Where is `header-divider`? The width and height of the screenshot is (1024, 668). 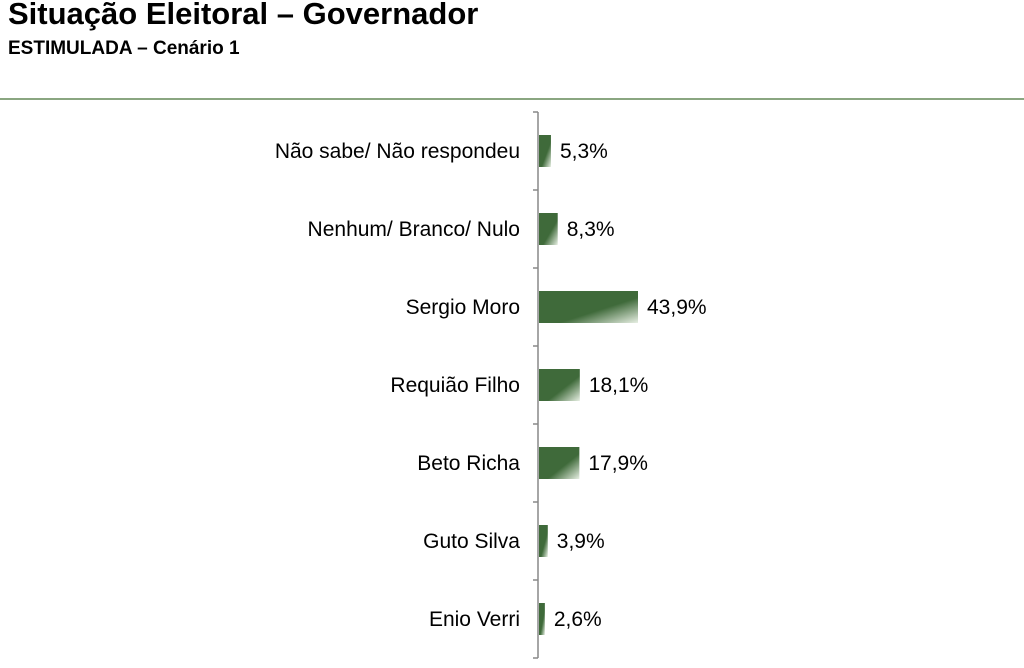
header-divider is located at coordinates (512, 99).